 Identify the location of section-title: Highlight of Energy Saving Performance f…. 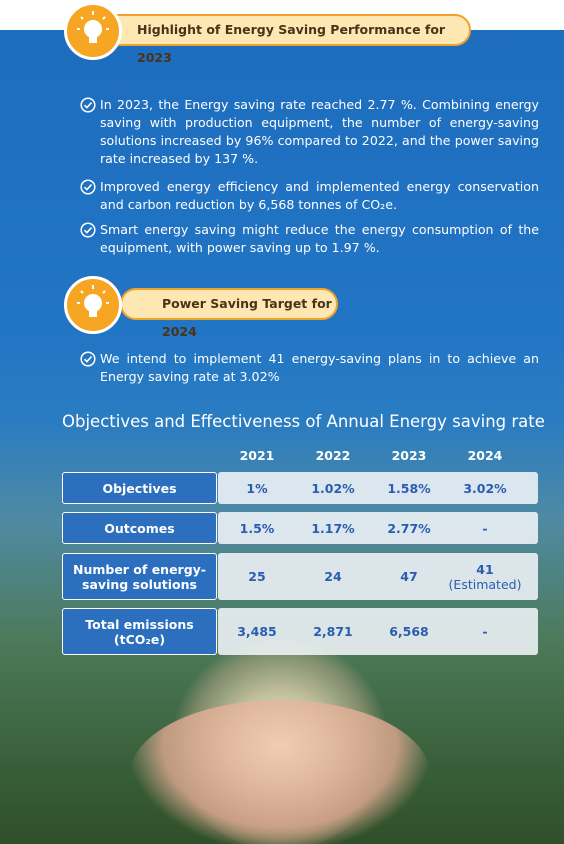
(283, 39).